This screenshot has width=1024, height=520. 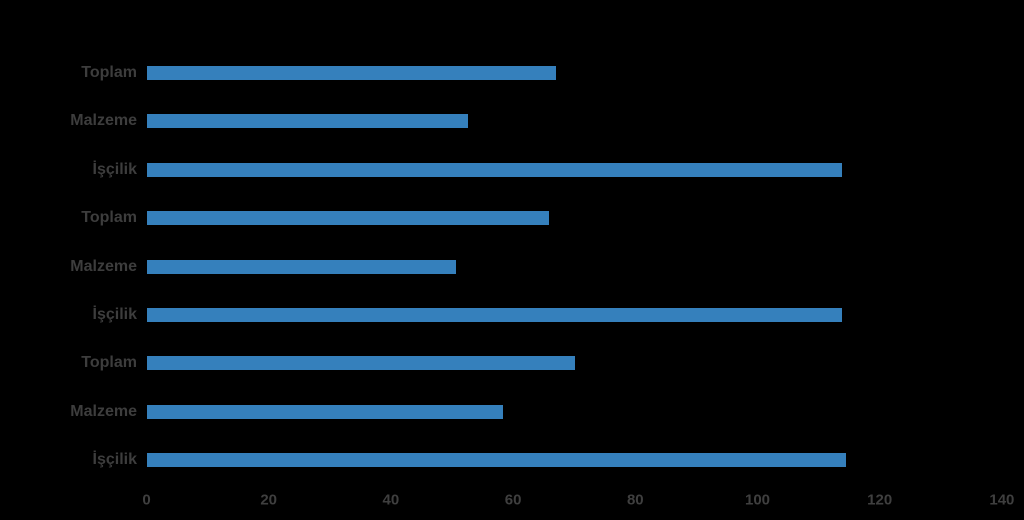 I want to click on x-tick-label: 60, so click(x=513, y=500).